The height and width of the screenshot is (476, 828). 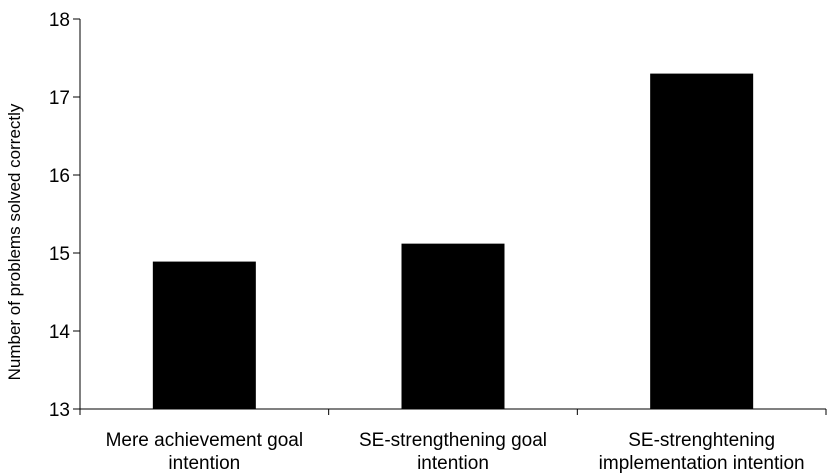 I want to click on y-tick-label: 15, so click(x=59, y=254).